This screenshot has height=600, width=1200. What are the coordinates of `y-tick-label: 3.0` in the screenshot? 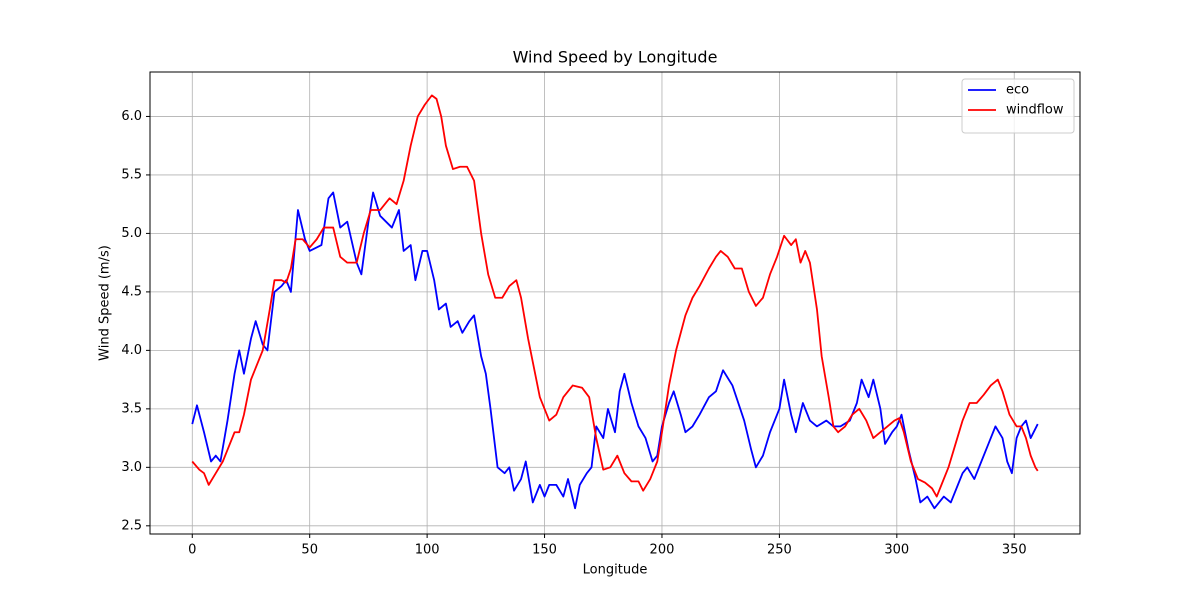 It's located at (131, 467).